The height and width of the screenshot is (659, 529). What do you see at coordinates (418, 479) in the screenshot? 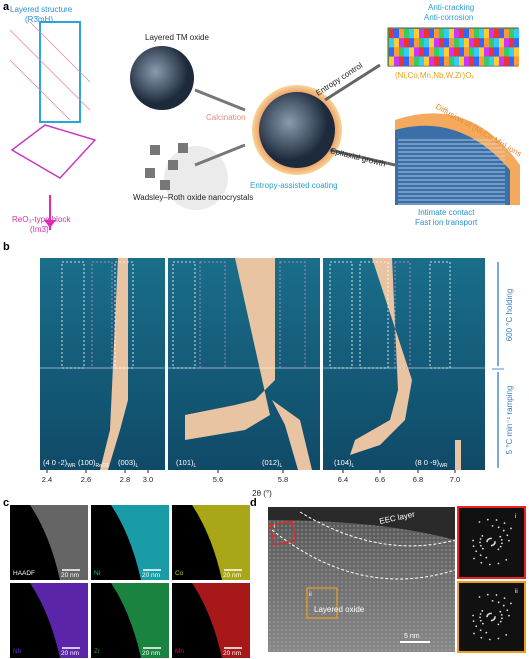
I see `tick-label: 6.8` at bounding box center [418, 479].